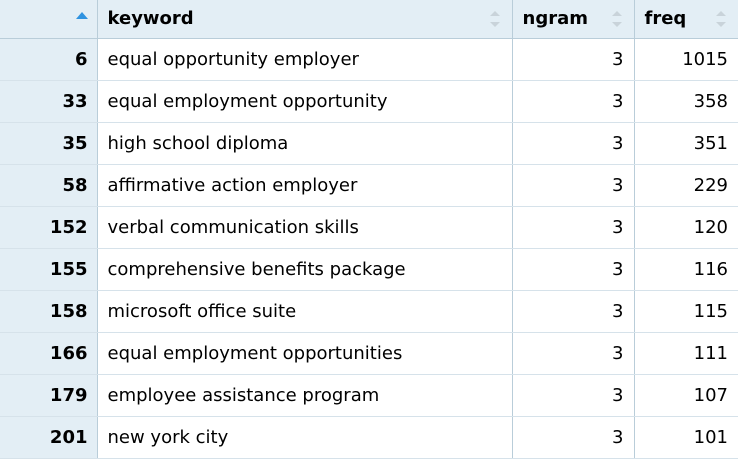  Describe the element at coordinates (305, 101) in the screenshot. I see `keyword-cell: equal employment opportunity` at that location.